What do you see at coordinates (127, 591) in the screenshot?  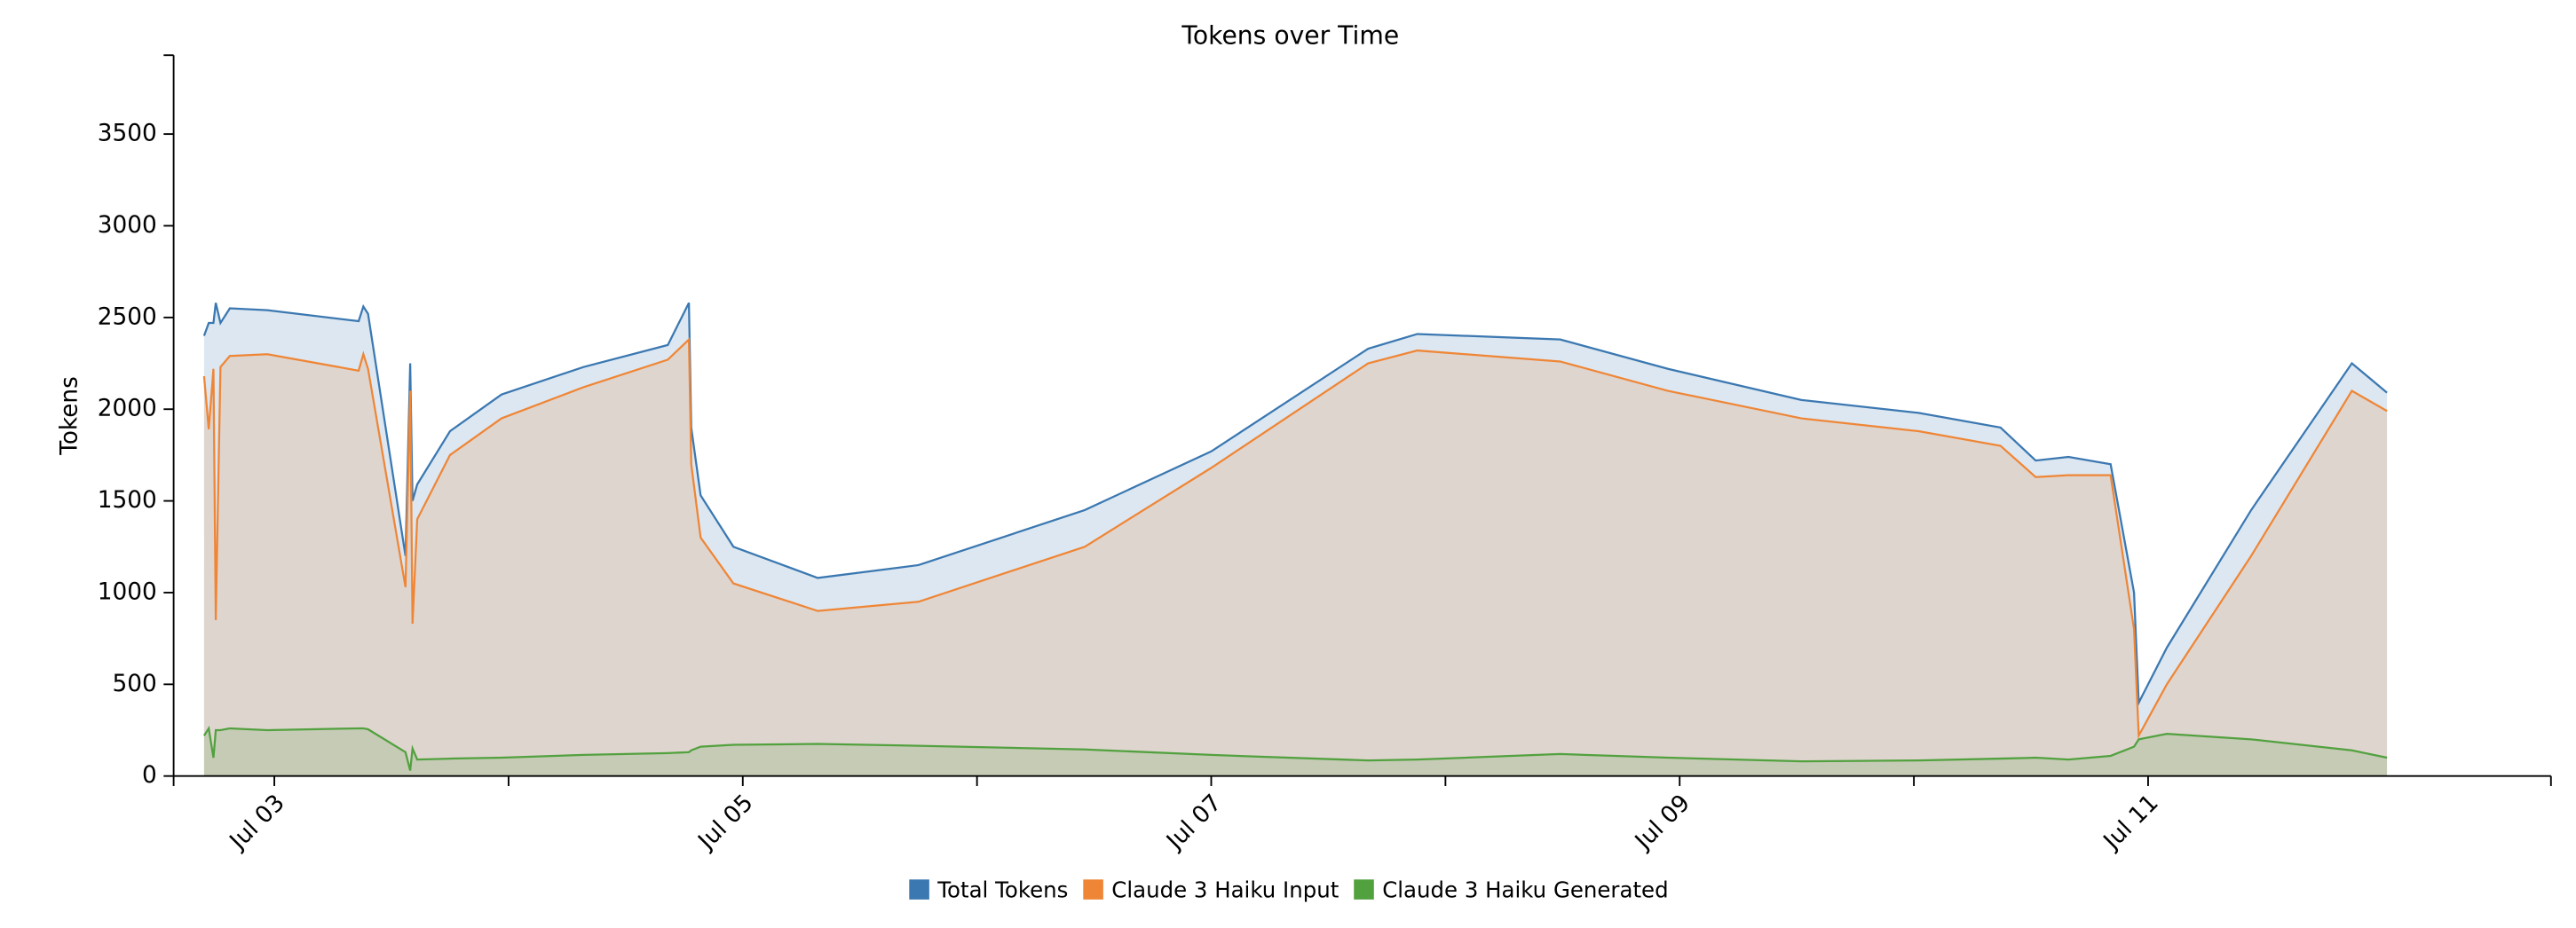 I see `y-tick-label: 1000` at bounding box center [127, 591].